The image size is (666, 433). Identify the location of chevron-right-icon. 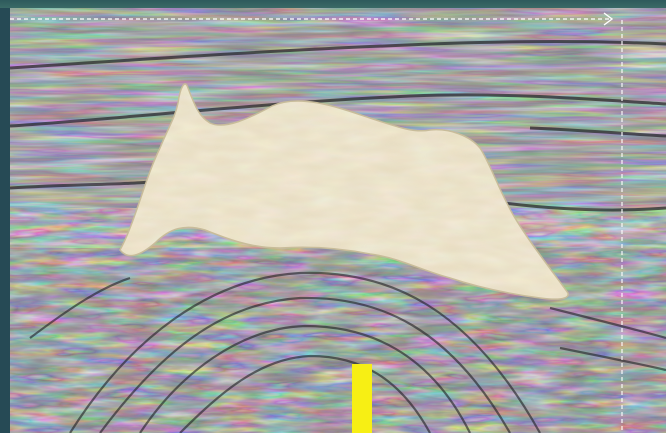
(608, 19).